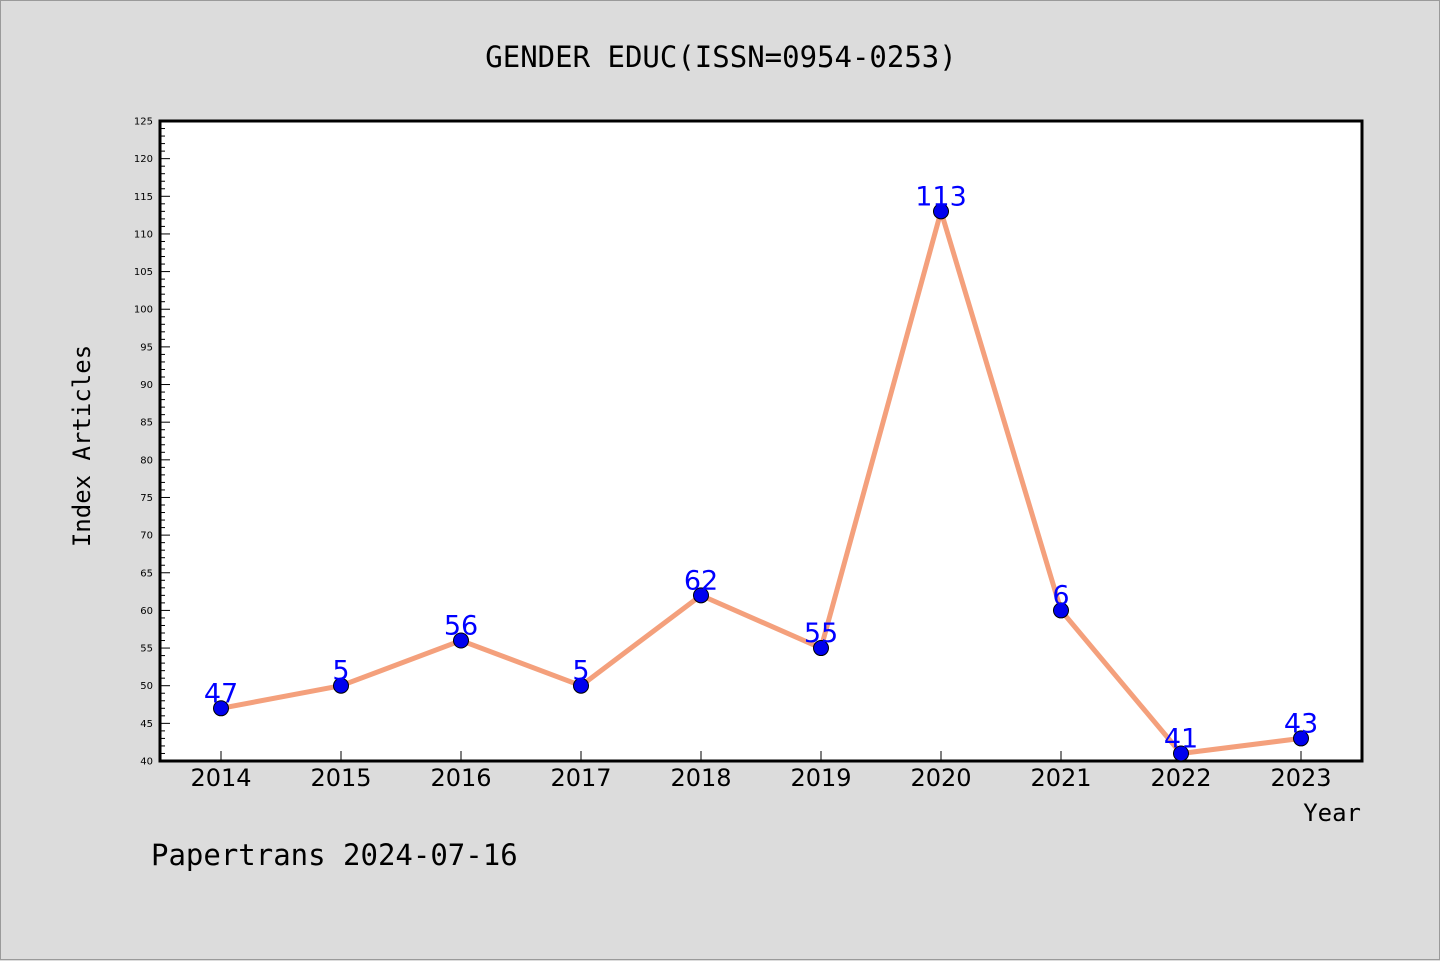 The height and width of the screenshot is (961, 1440). Describe the element at coordinates (1181, 738) in the screenshot. I see `data-label: 41` at that location.